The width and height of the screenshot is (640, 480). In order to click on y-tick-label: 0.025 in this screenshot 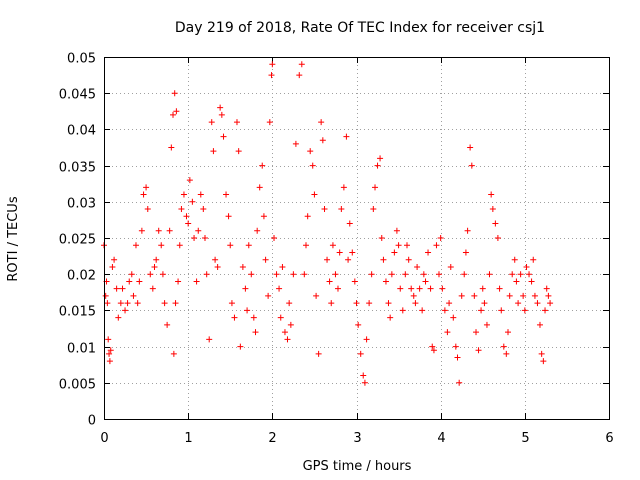, I will do `click(77, 240)`.